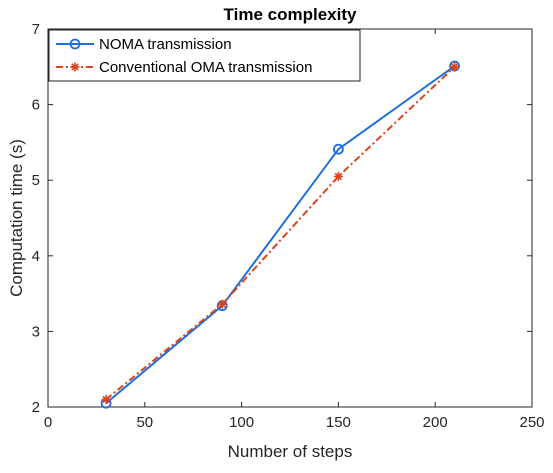 This screenshot has height=473, width=553. Describe the element at coordinates (144, 422) in the screenshot. I see `x-tick-label: 50` at that location.